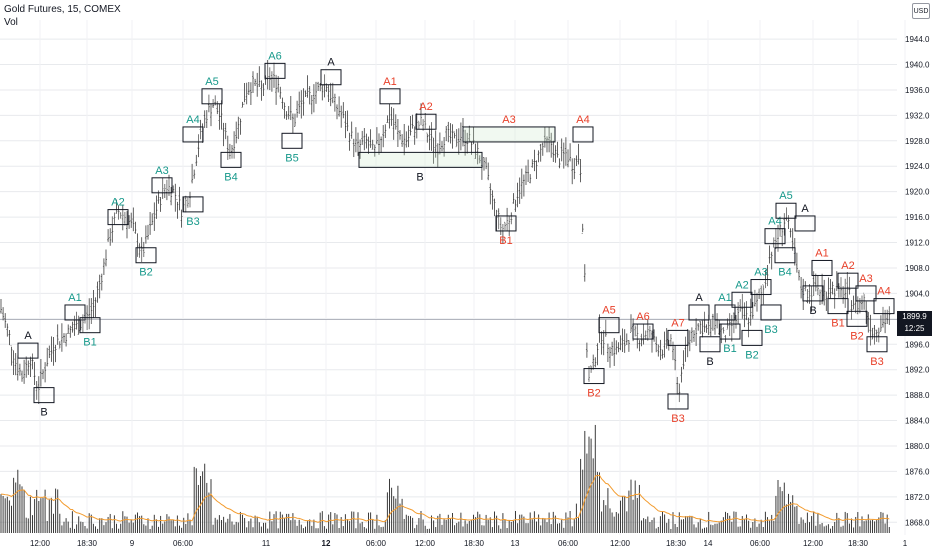  Describe the element at coordinates (917, 370) in the screenshot. I see `price-tick-label: 1892.0` at that location.